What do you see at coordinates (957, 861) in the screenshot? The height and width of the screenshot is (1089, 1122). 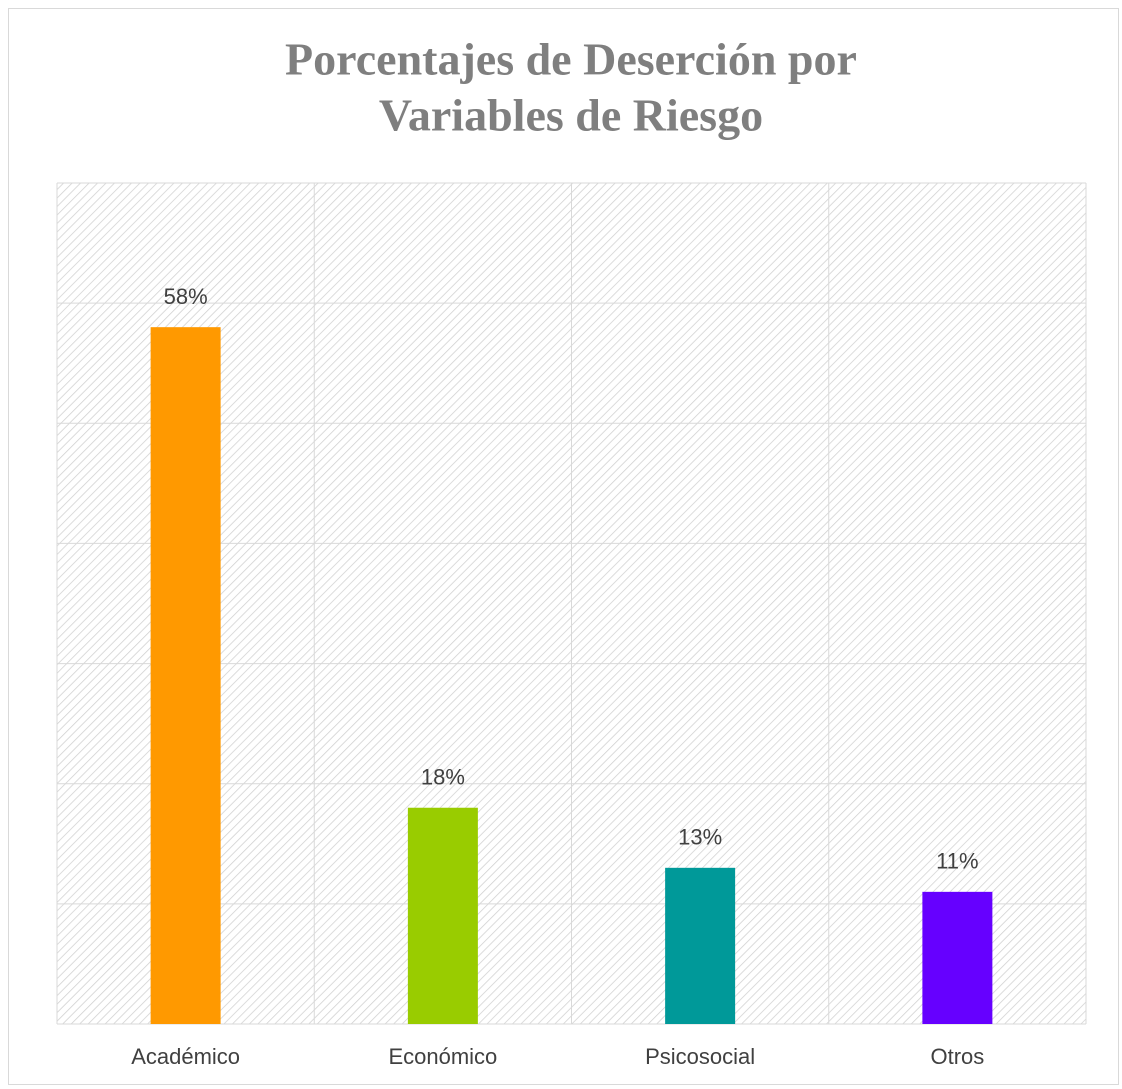 I see `data-label: 11%` at bounding box center [957, 861].